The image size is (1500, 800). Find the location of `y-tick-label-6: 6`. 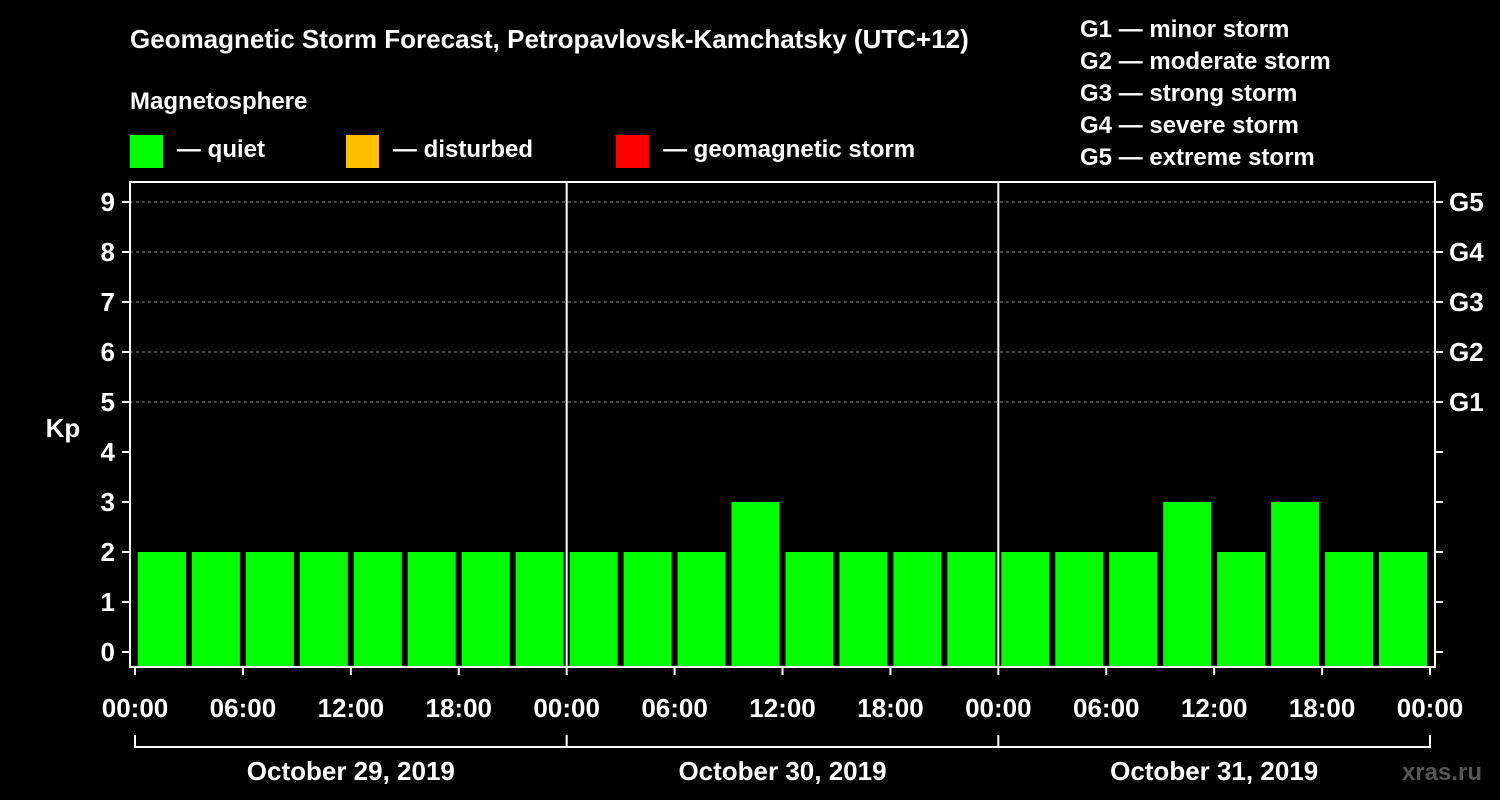

y-tick-label-6: 6 is located at coordinates (108, 352).